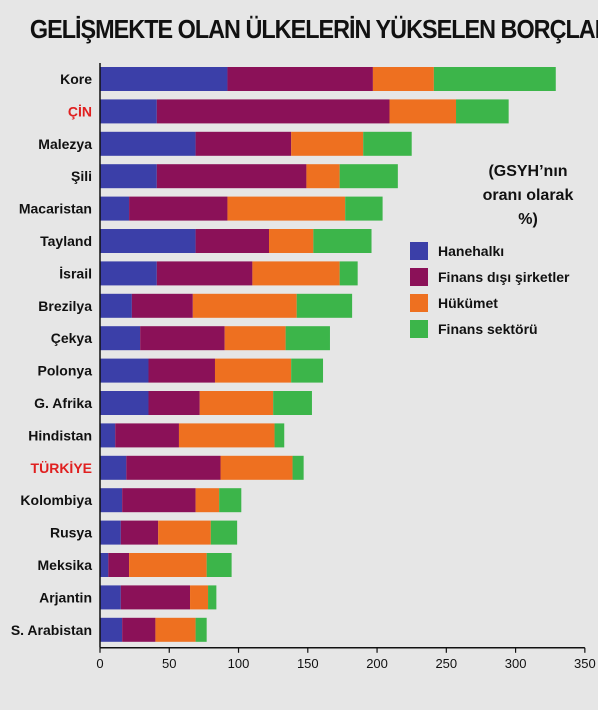 Image resolution: width=598 pixels, height=710 pixels. I want to click on x-tick-label: 250, so click(446, 663).